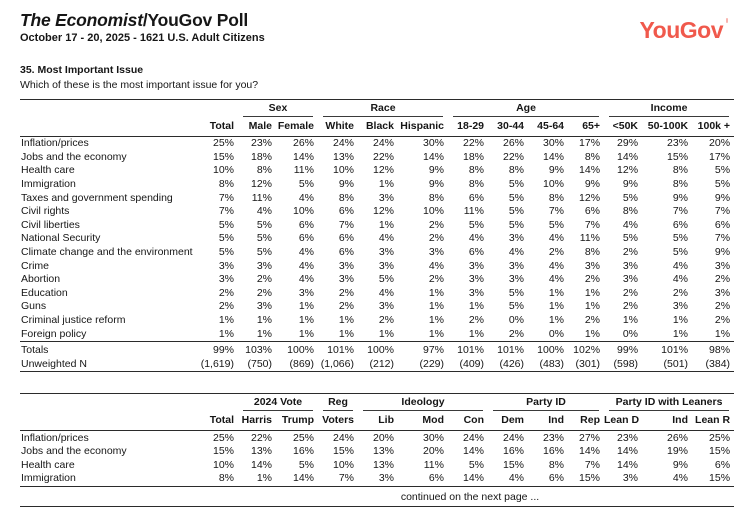 This screenshot has width=745, height=517. What do you see at coordinates (554, 451) in the screenshot?
I see `value-cell: 16%` at bounding box center [554, 451].